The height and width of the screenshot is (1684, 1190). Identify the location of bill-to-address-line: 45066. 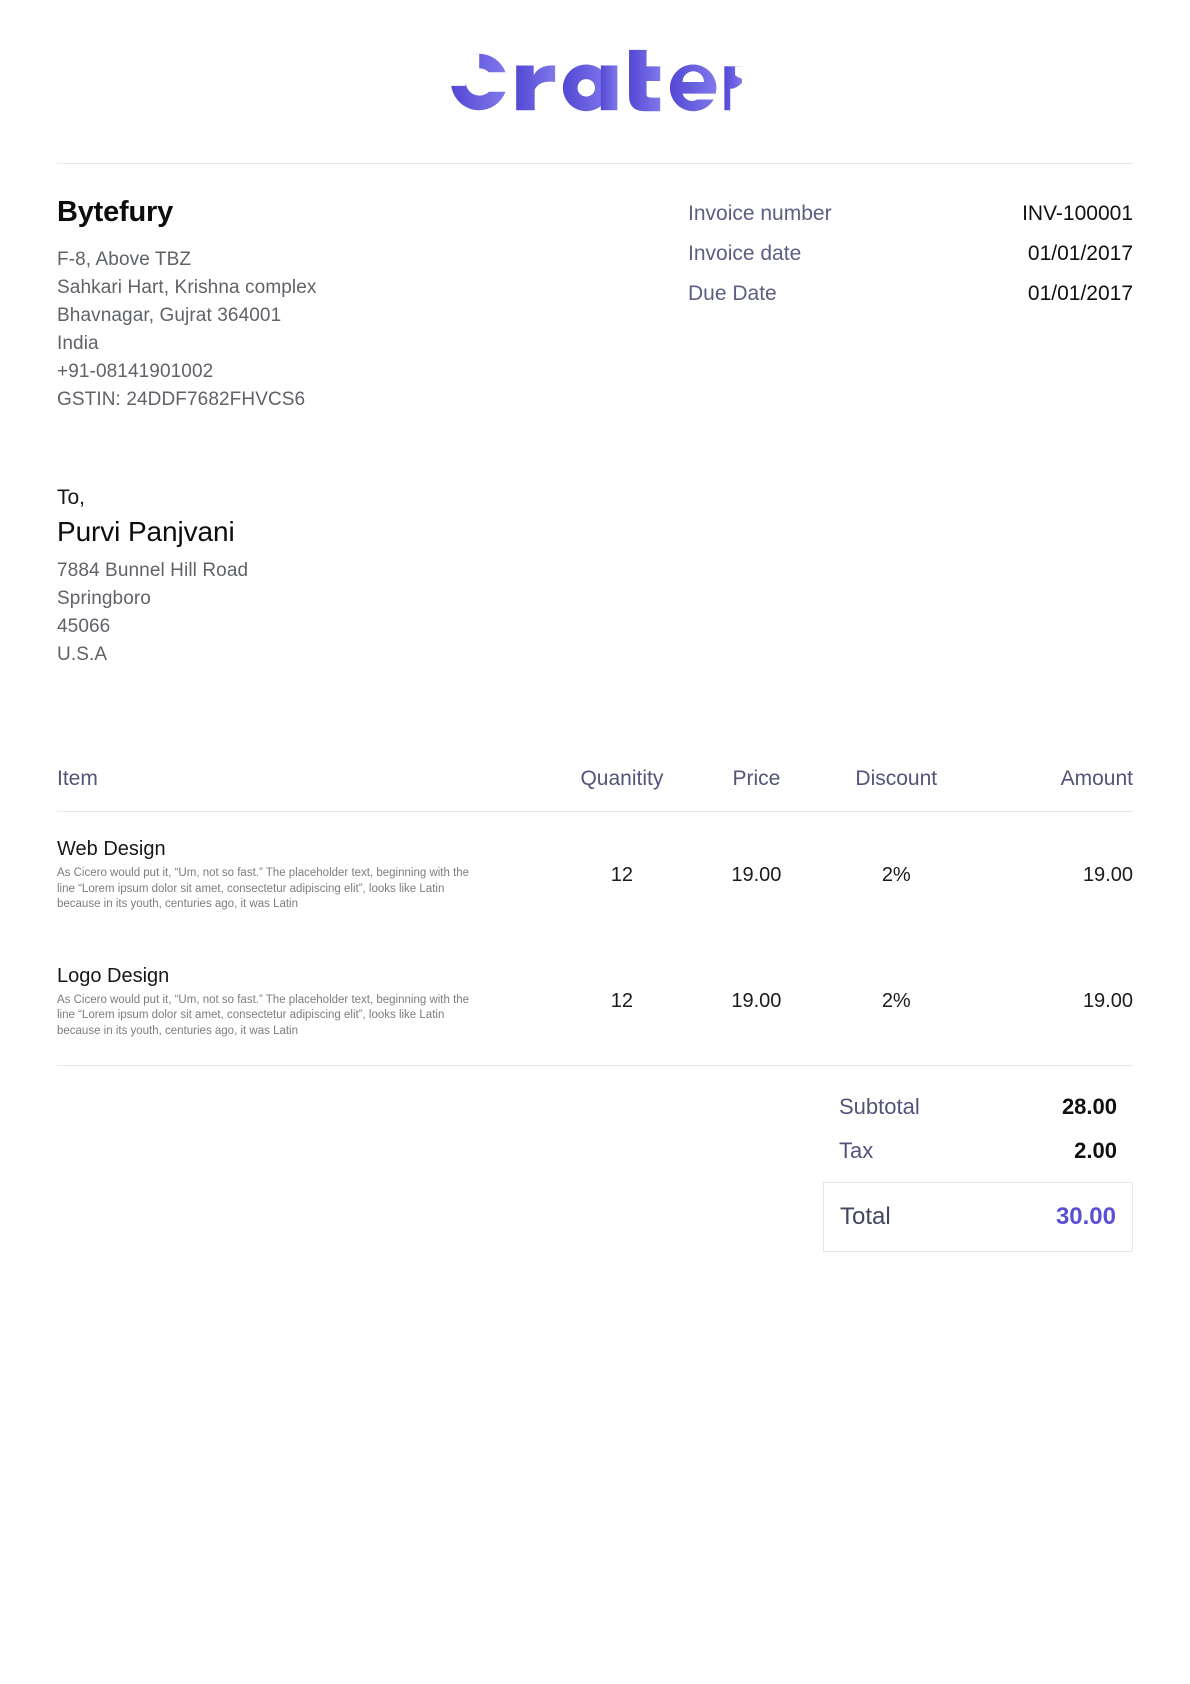
(84, 626).